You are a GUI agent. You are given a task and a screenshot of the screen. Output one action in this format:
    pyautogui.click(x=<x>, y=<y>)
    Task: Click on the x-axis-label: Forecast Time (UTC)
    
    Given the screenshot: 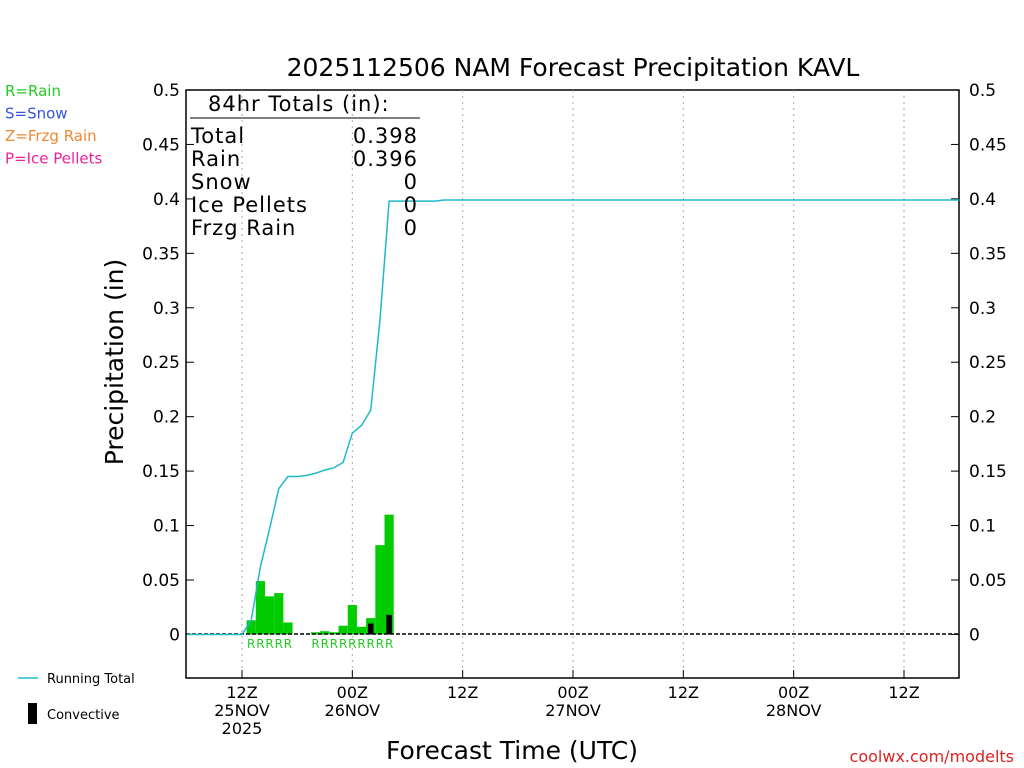 What is the action you would take?
    pyautogui.click(x=512, y=750)
    